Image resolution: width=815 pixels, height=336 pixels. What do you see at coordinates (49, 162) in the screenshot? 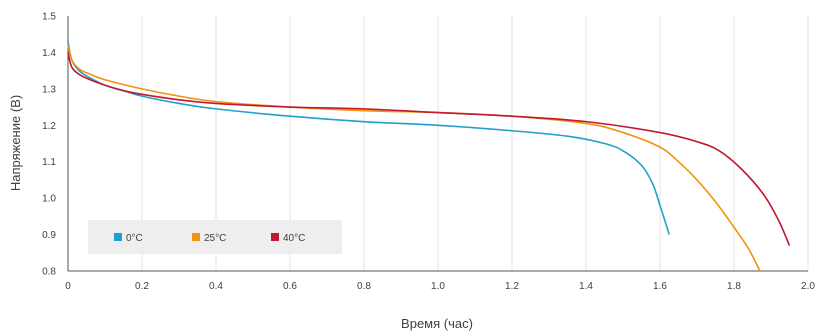
I see `y-tick-label: 1.1` at bounding box center [49, 162].